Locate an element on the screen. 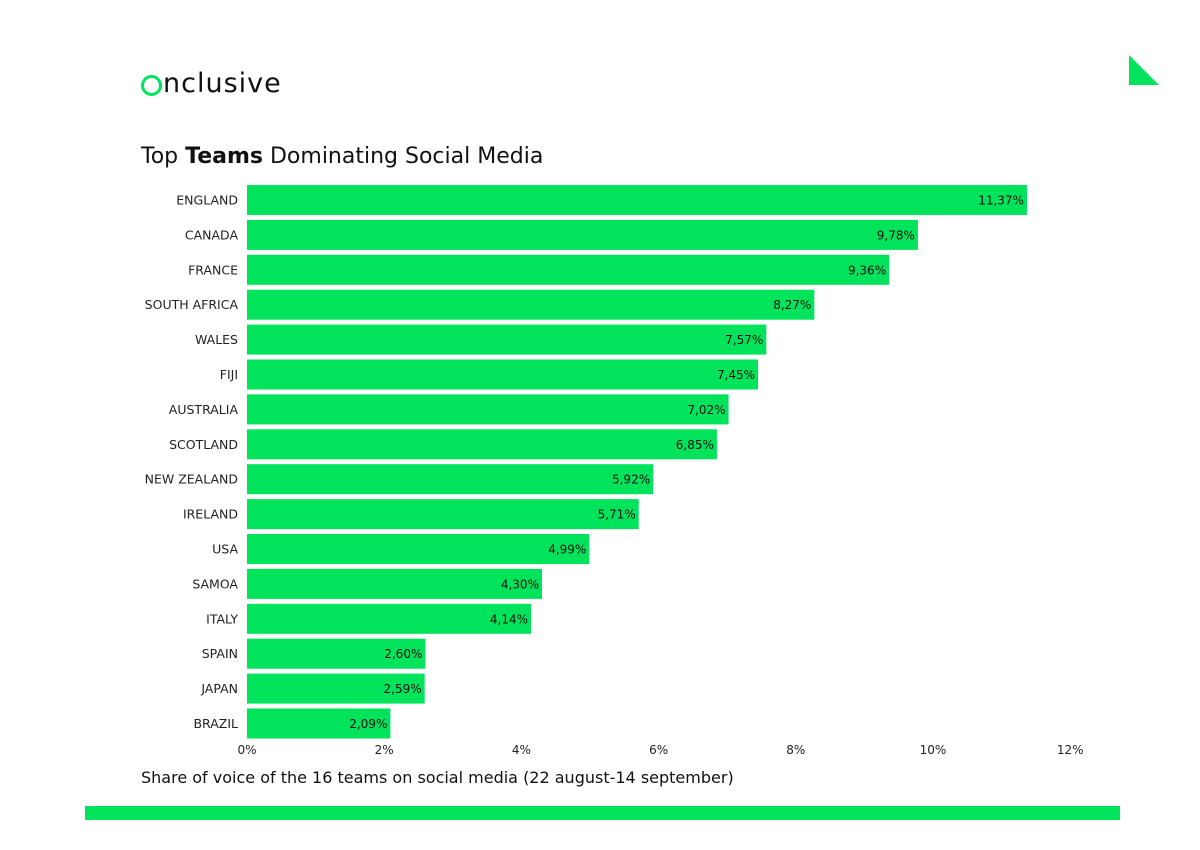 Image resolution: width=1200 pixels, height=850 pixels. chart-title-post: Dominating Social Media is located at coordinates (403, 156).